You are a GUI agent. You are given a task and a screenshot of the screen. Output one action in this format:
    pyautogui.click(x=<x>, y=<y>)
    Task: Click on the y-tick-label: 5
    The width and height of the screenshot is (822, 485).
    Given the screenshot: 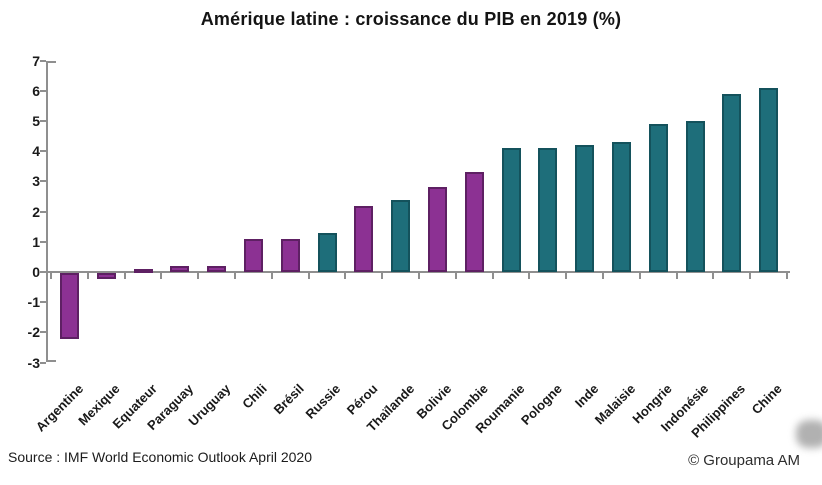 What is the action you would take?
    pyautogui.click(x=36, y=121)
    